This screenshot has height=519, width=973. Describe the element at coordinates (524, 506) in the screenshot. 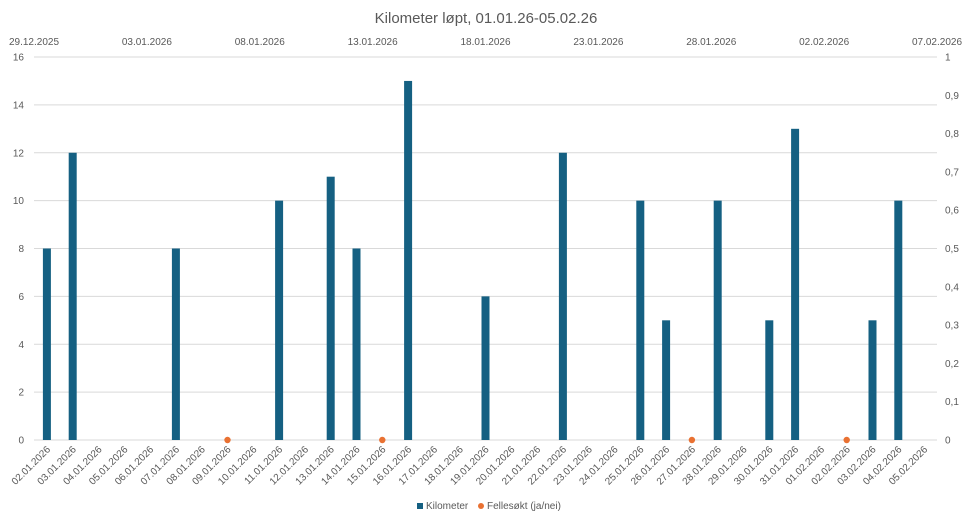

I see `legend-label: Fellesøkt (ja/nei)` at that location.